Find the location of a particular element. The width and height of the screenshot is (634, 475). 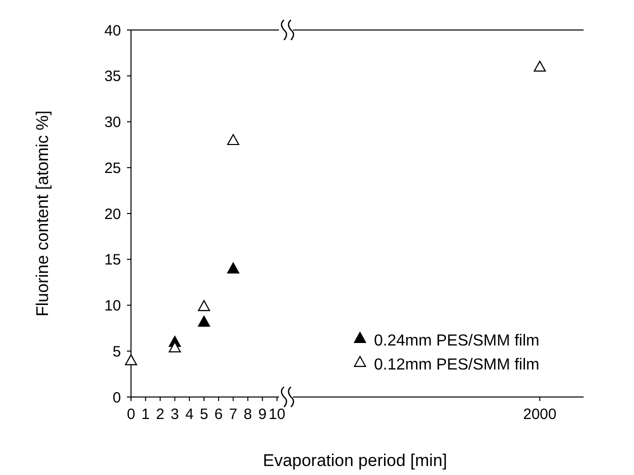

x-tick-label: 3 is located at coordinates (174, 414).